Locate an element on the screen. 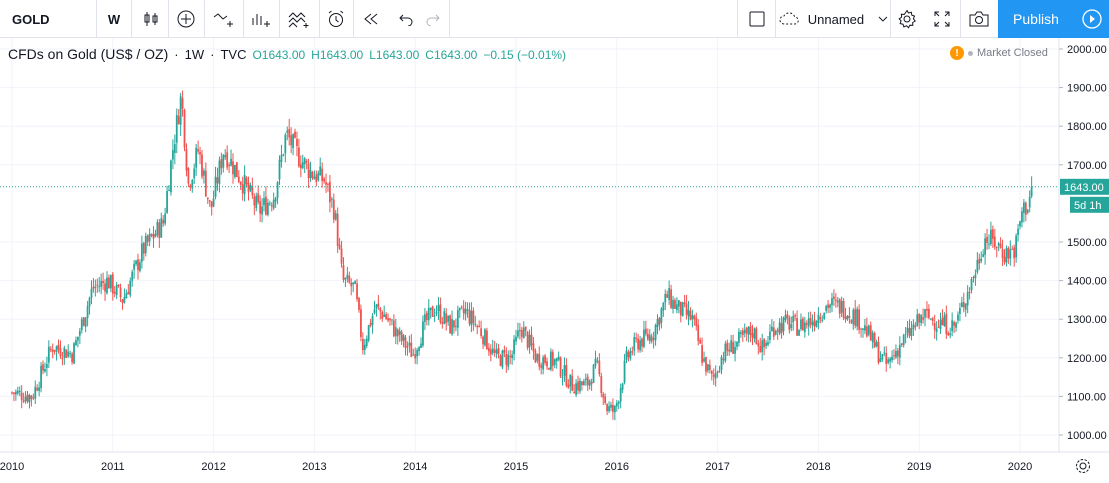 The image size is (1109, 483). indicators-button is located at coordinates (261, 19).